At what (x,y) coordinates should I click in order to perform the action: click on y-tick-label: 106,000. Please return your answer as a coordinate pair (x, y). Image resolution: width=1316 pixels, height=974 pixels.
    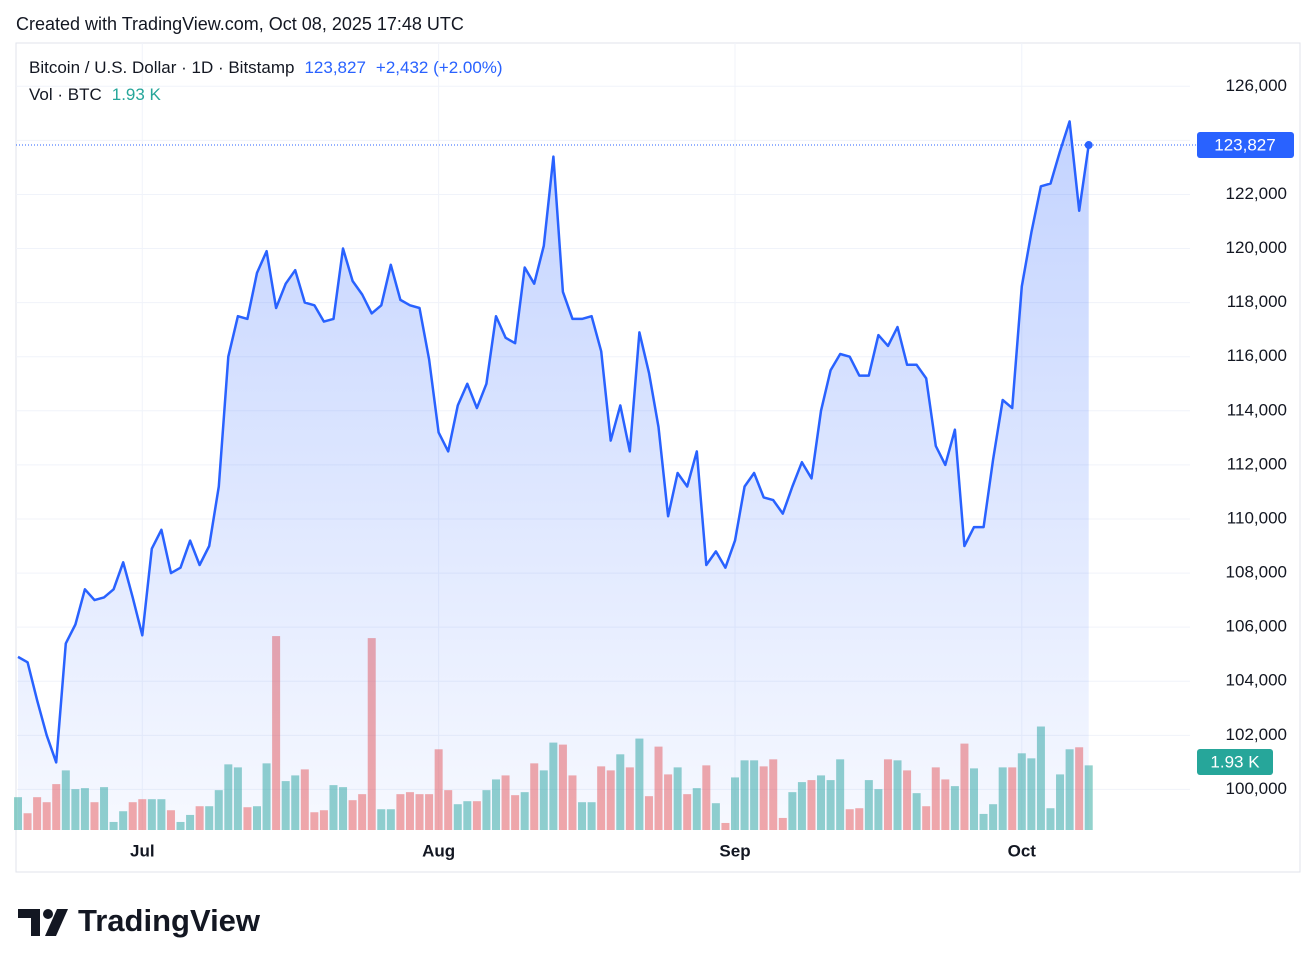
    Looking at the image, I should click on (1256, 626).